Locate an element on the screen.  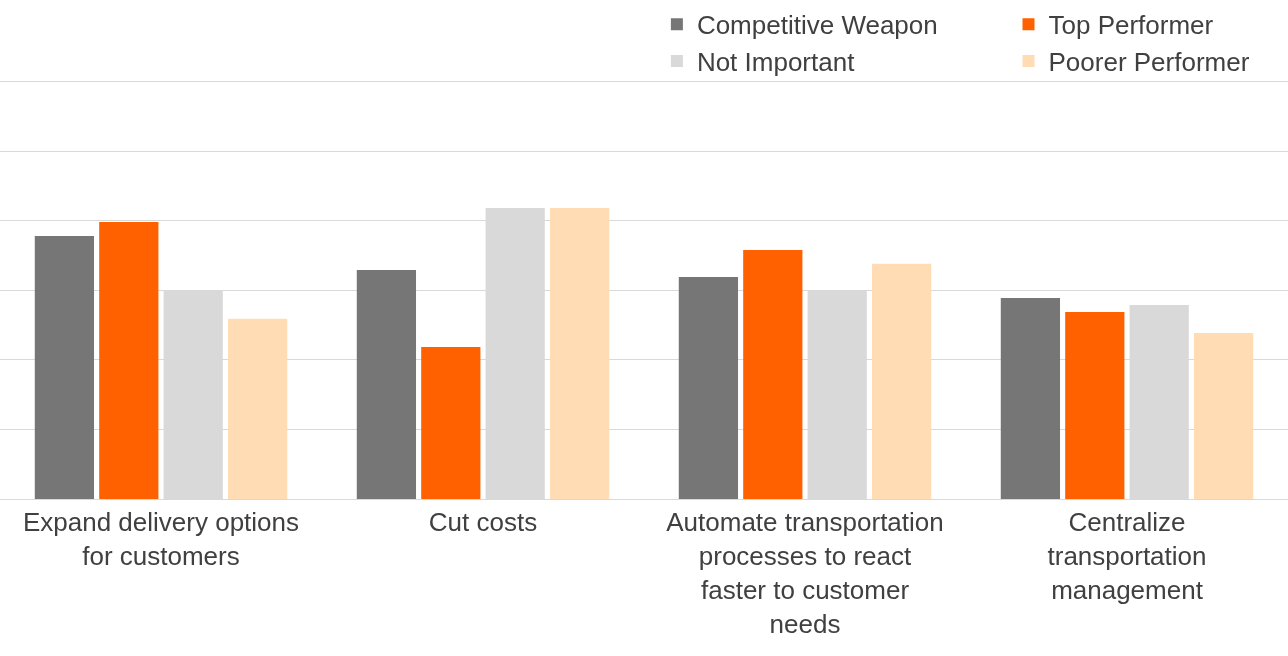
legend-label: Poorer Performer is located at coordinates (1149, 62).